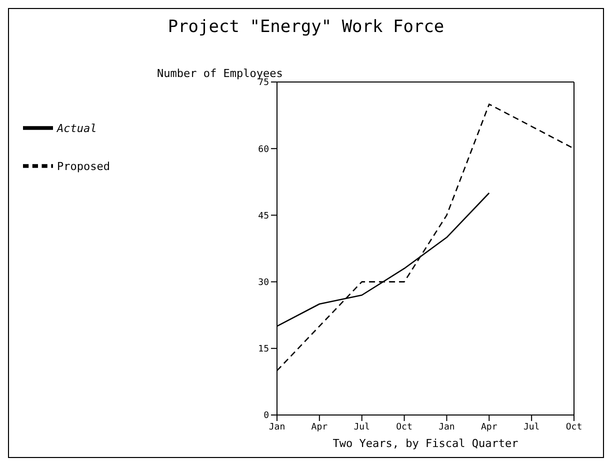  I want to click on y-tick-label: 0, so click(266, 416).